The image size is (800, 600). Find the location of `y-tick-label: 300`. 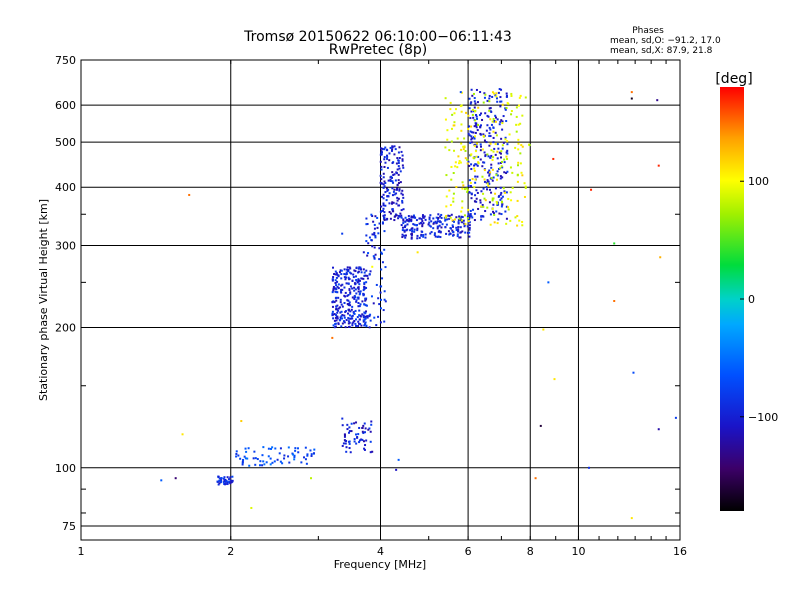

y-tick-label: 300 is located at coordinates (65, 245).